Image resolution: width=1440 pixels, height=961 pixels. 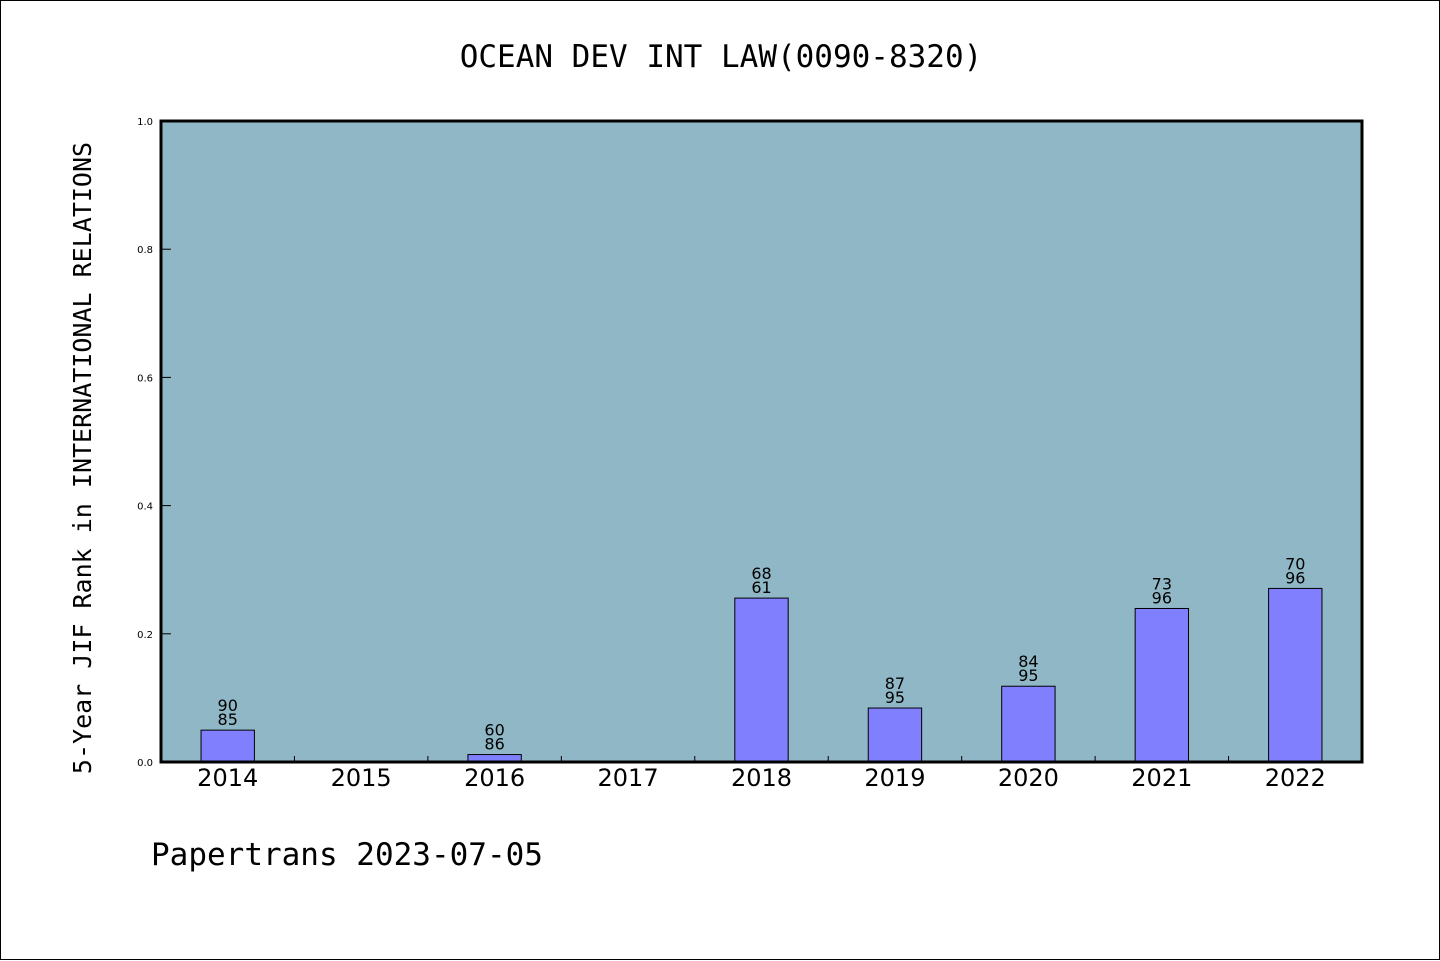 I want to click on bar-label-top: 70, so click(x=1295, y=563).